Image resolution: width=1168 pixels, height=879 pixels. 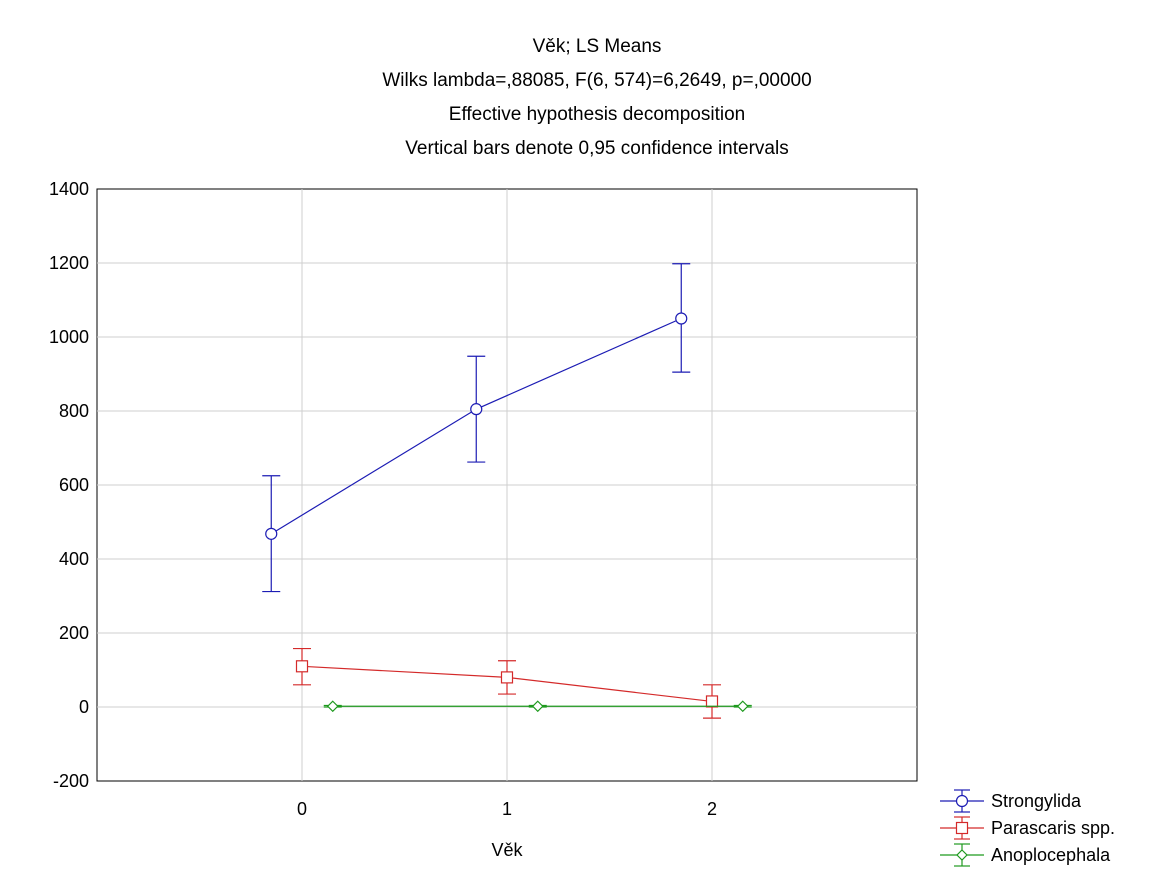 What do you see at coordinates (69, 189) in the screenshot?
I see `y-tick-label: 1400` at bounding box center [69, 189].